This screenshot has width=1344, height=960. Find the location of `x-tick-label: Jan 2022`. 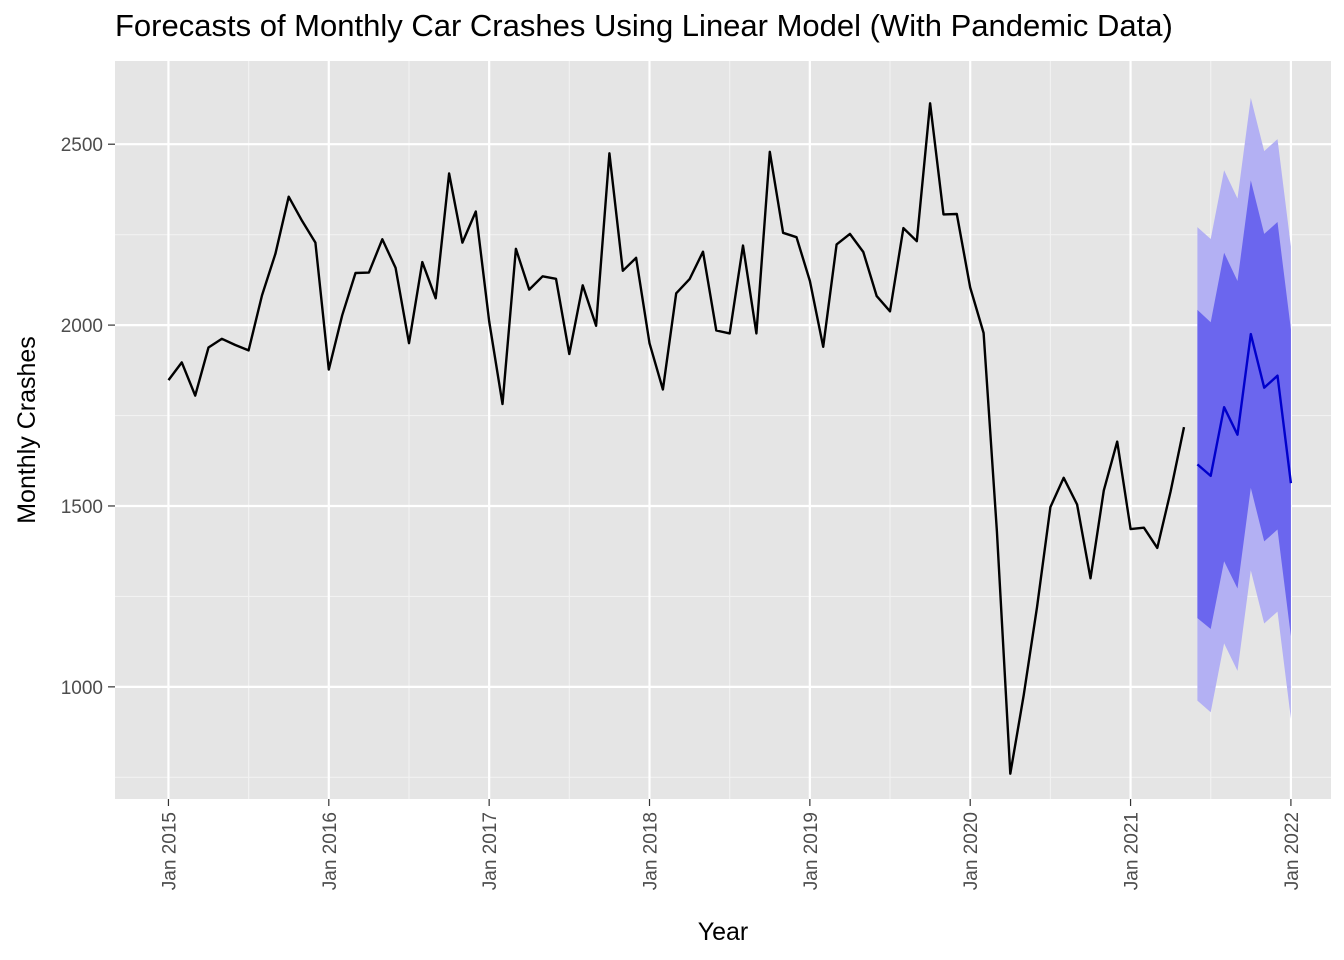

x-tick-label: Jan 2022 is located at coordinates (1292, 851).